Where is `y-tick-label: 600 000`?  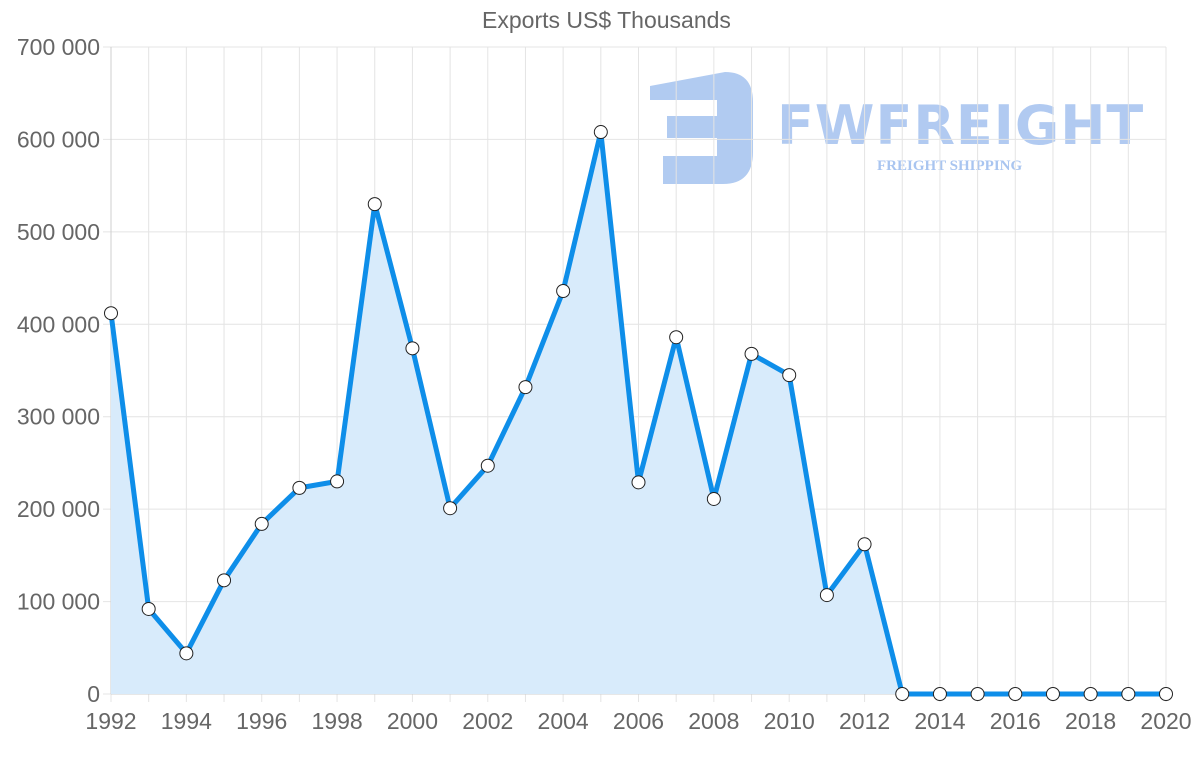
y-tick-label: 600 000 is located at coordinates (58, 139).